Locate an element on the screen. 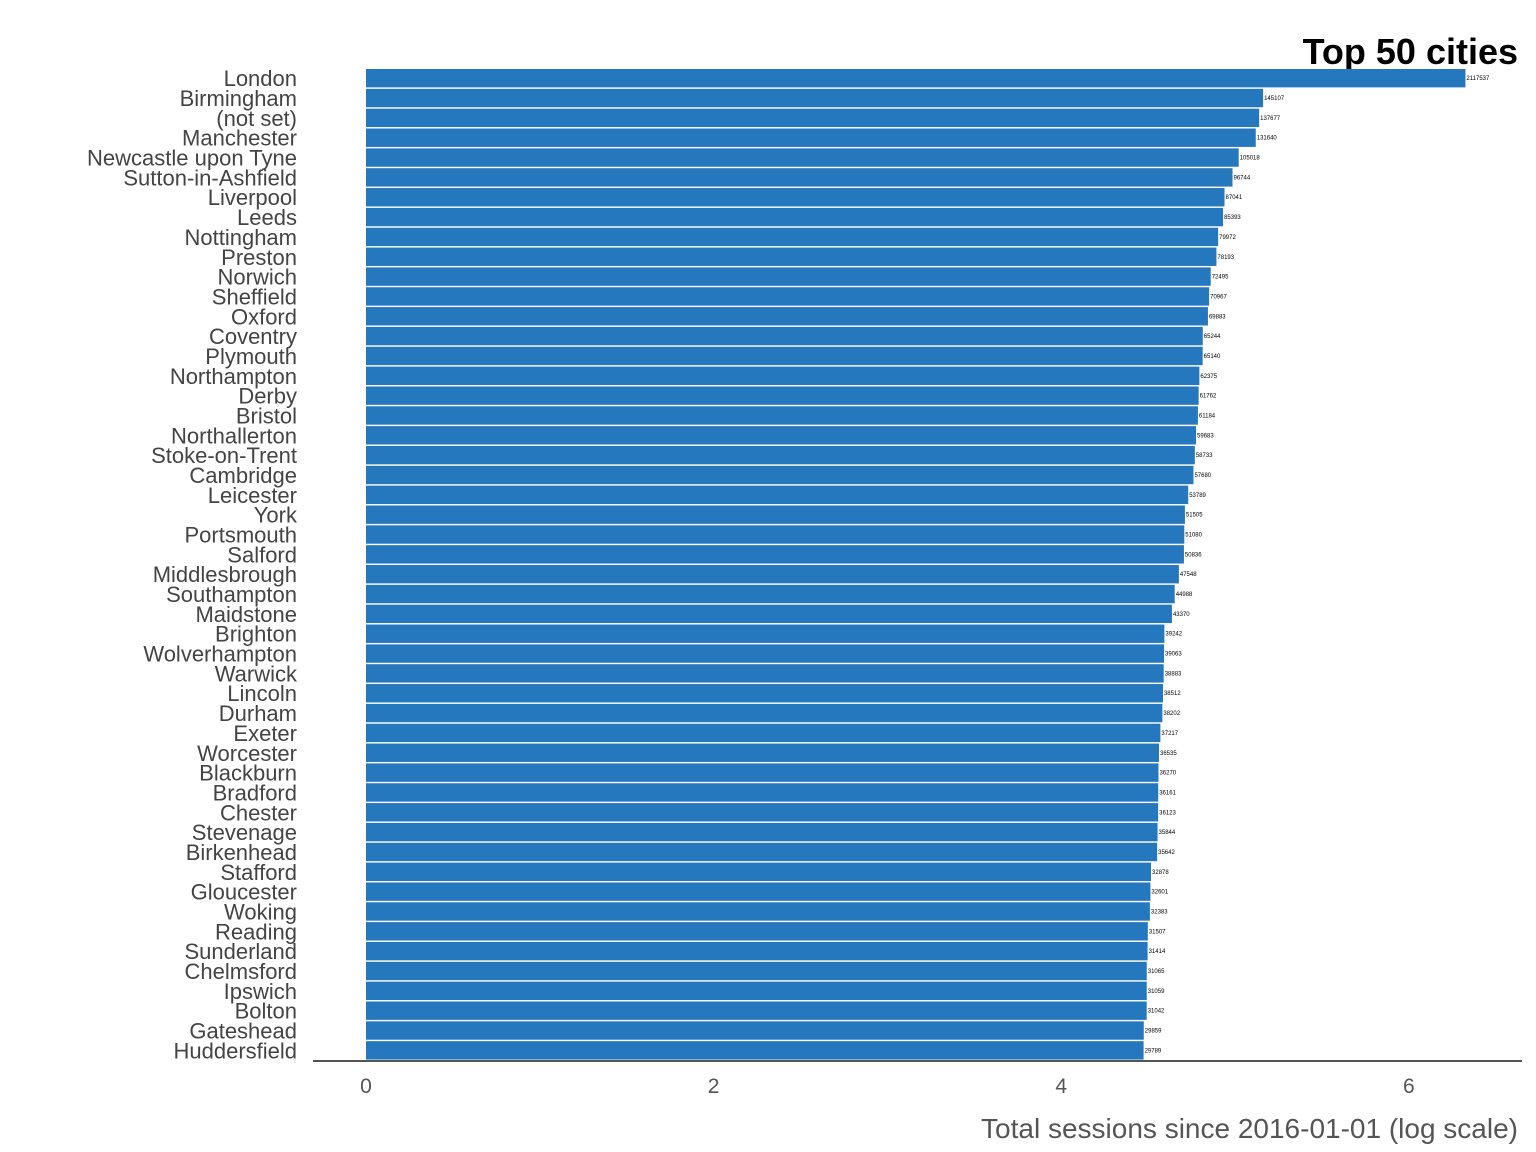  value-label-chester: 36123 is located at coordinates (1167, 813).